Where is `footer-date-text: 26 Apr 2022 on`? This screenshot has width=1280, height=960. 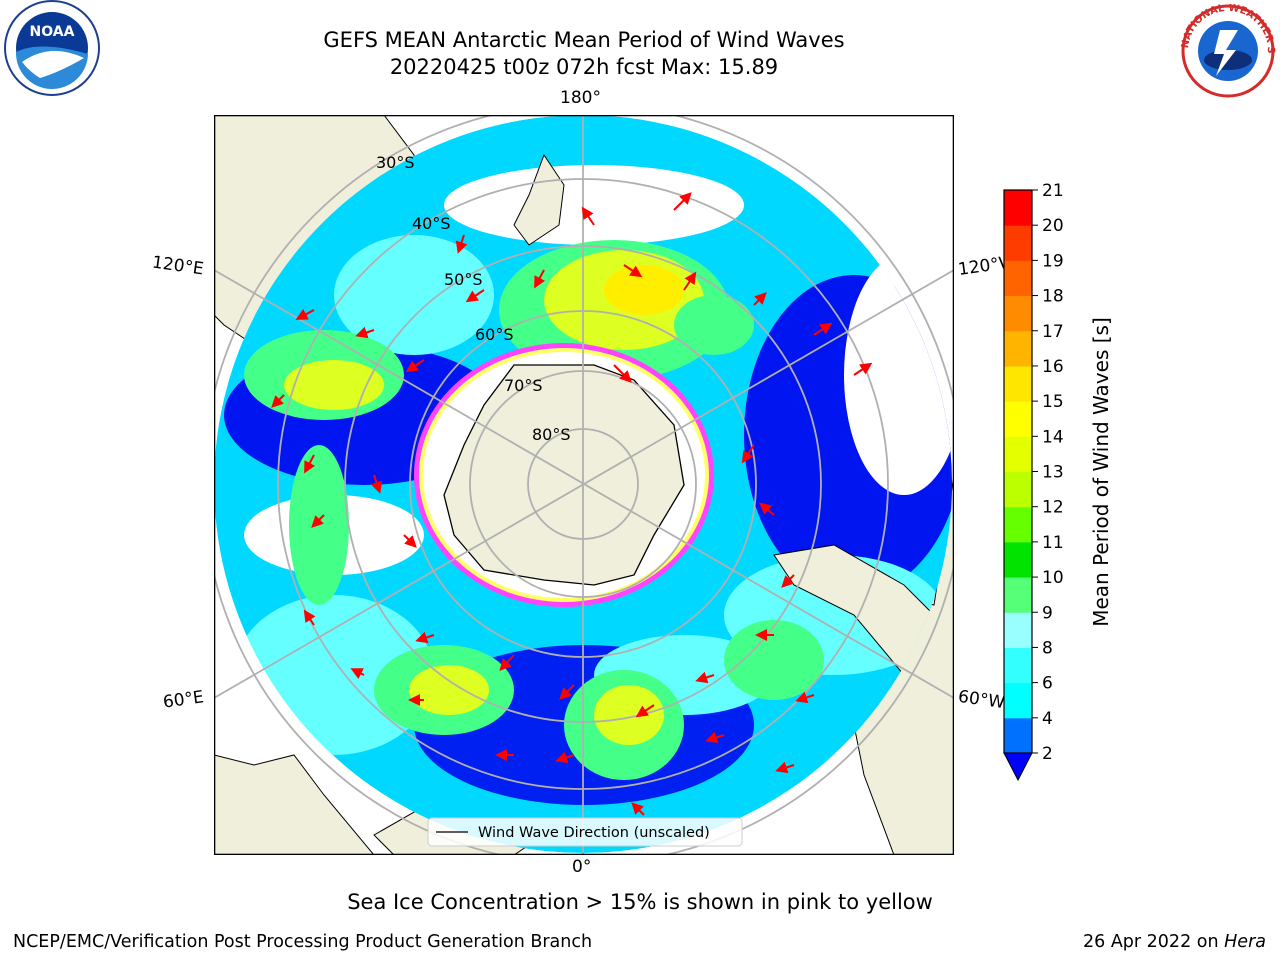
footer-date-text: 26 Apr 2022 on is located at coordinates (1154, 942).